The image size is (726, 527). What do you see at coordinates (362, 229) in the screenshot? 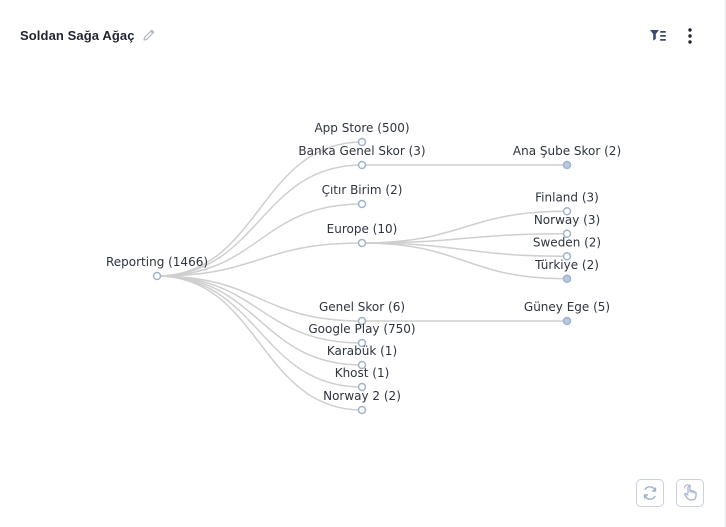
I see `tree-node-label: Europe (10)` at bounding box center [362, 229].